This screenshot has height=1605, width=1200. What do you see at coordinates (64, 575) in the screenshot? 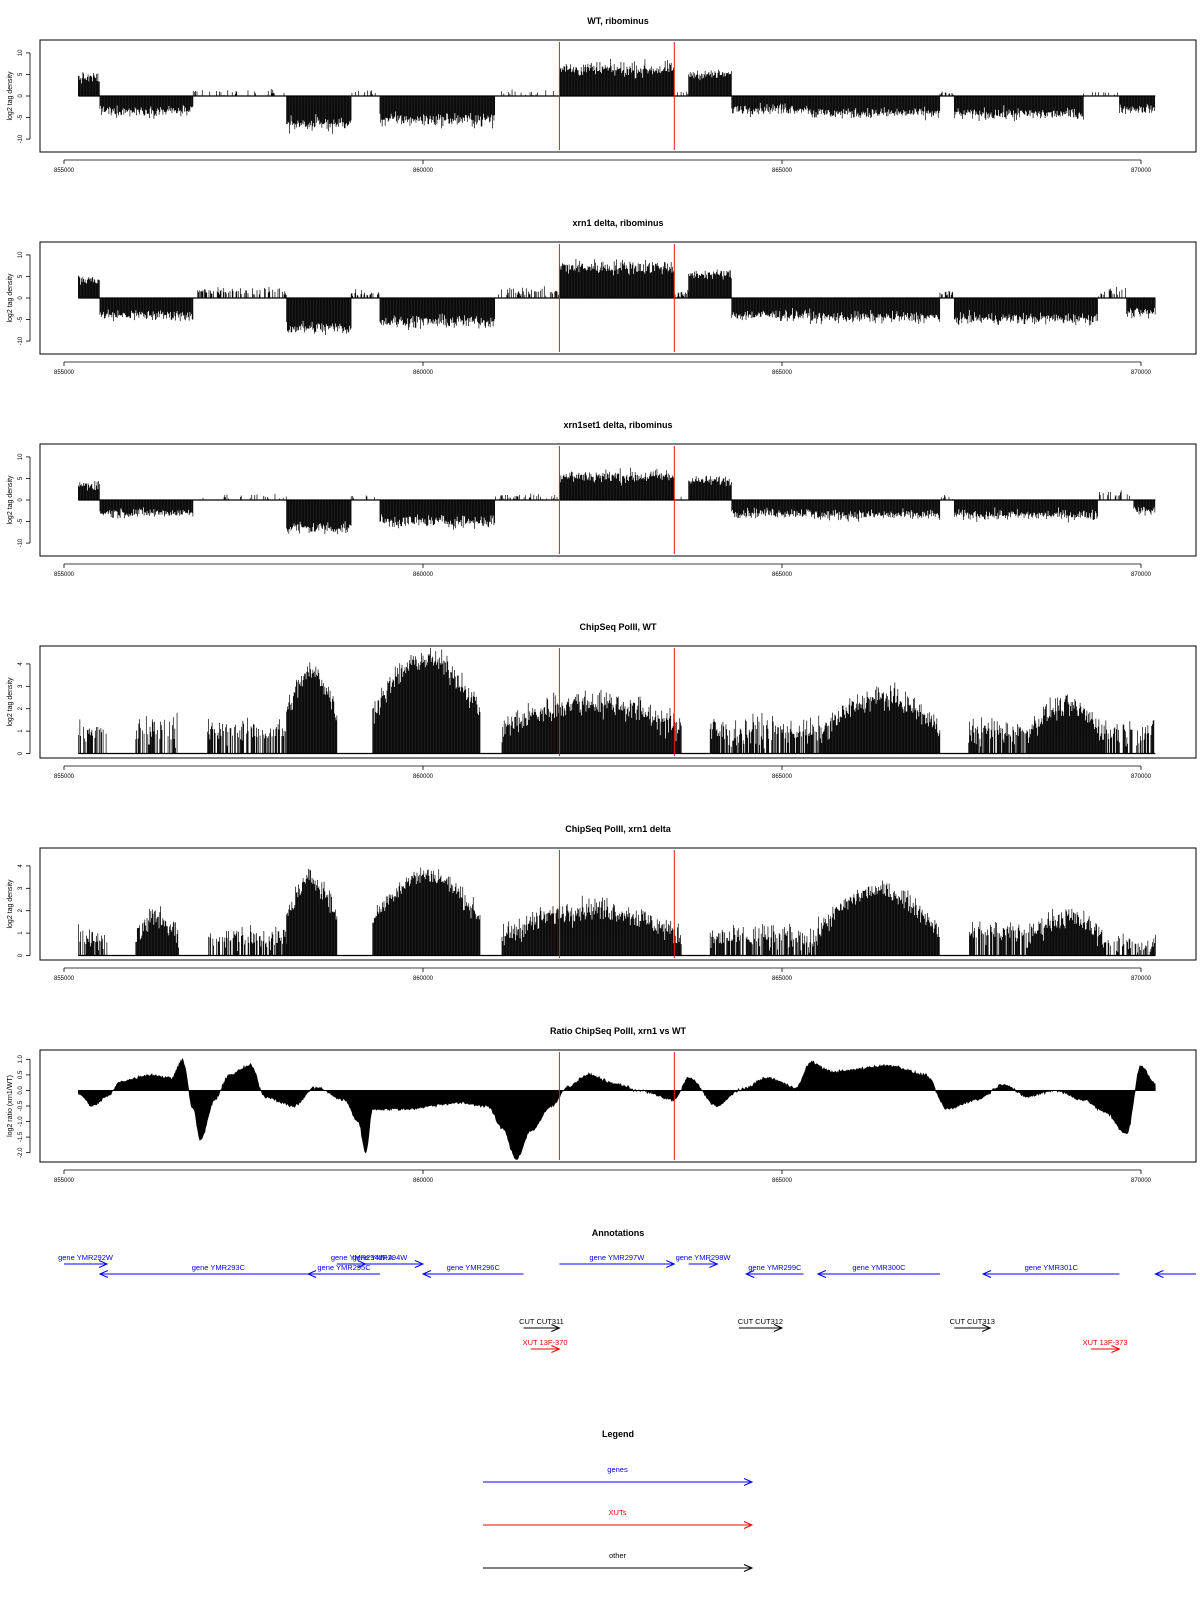
I see `x-tick-label: 855000` at bounding box center [64, 575].